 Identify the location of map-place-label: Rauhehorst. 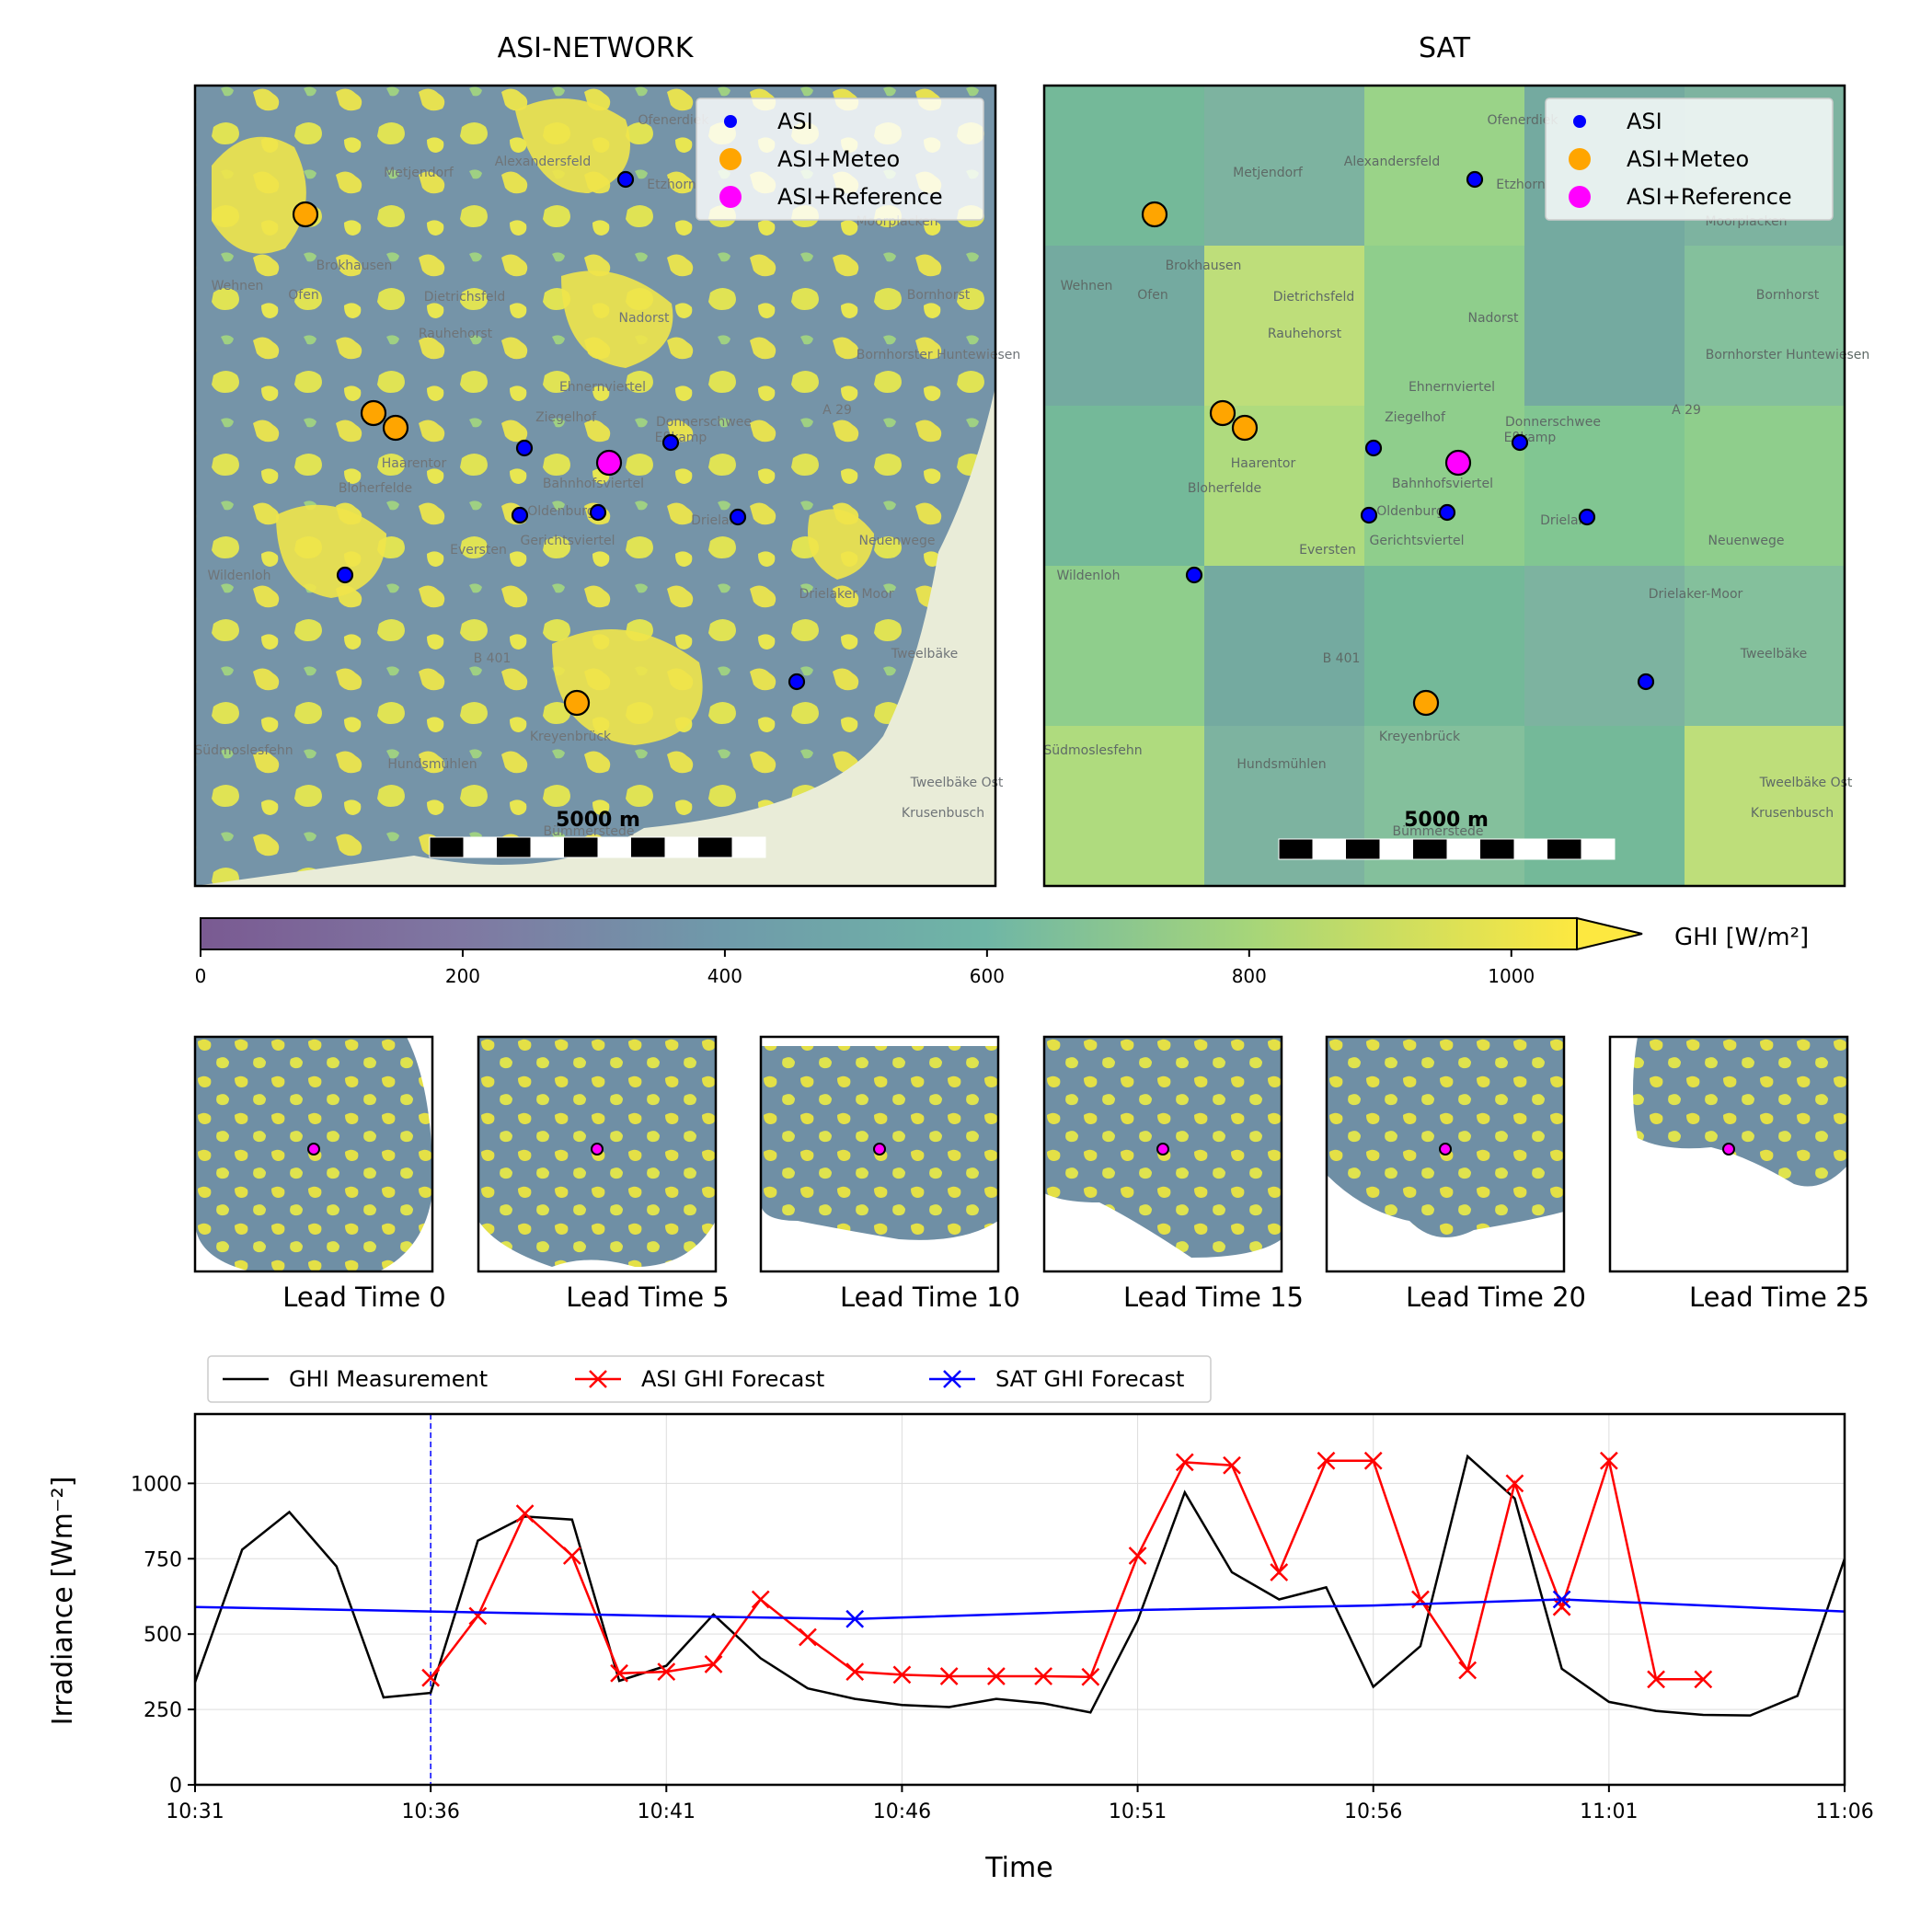
(1305, 334).